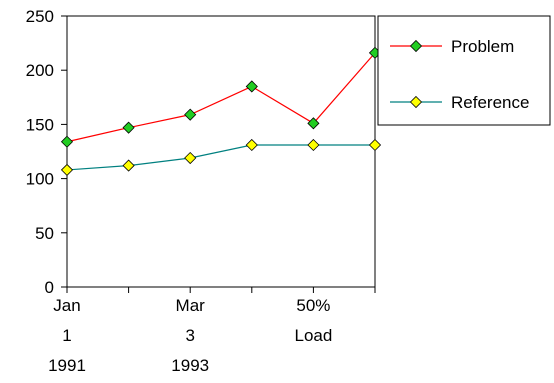 The width and height of the screenshot is (554, 383). I want to click on x-tick-label: 3, so click(189, 335).